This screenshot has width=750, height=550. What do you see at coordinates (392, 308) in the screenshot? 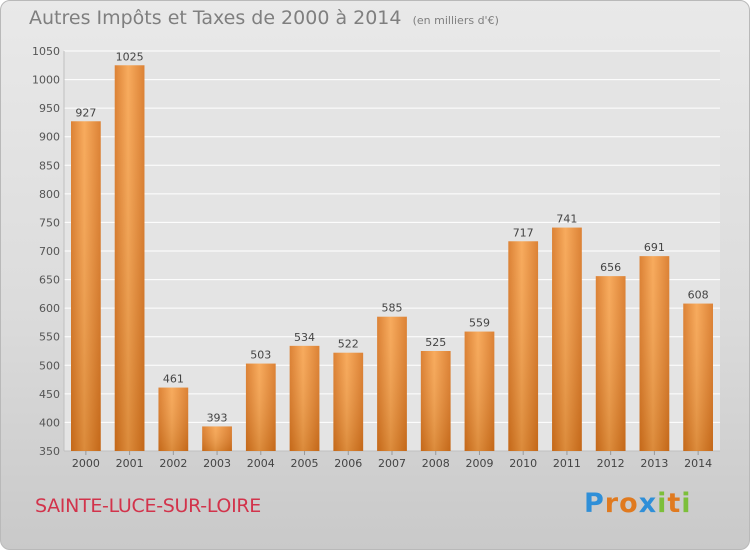
I see `data-label: 585` at bounding box center [392, 308].